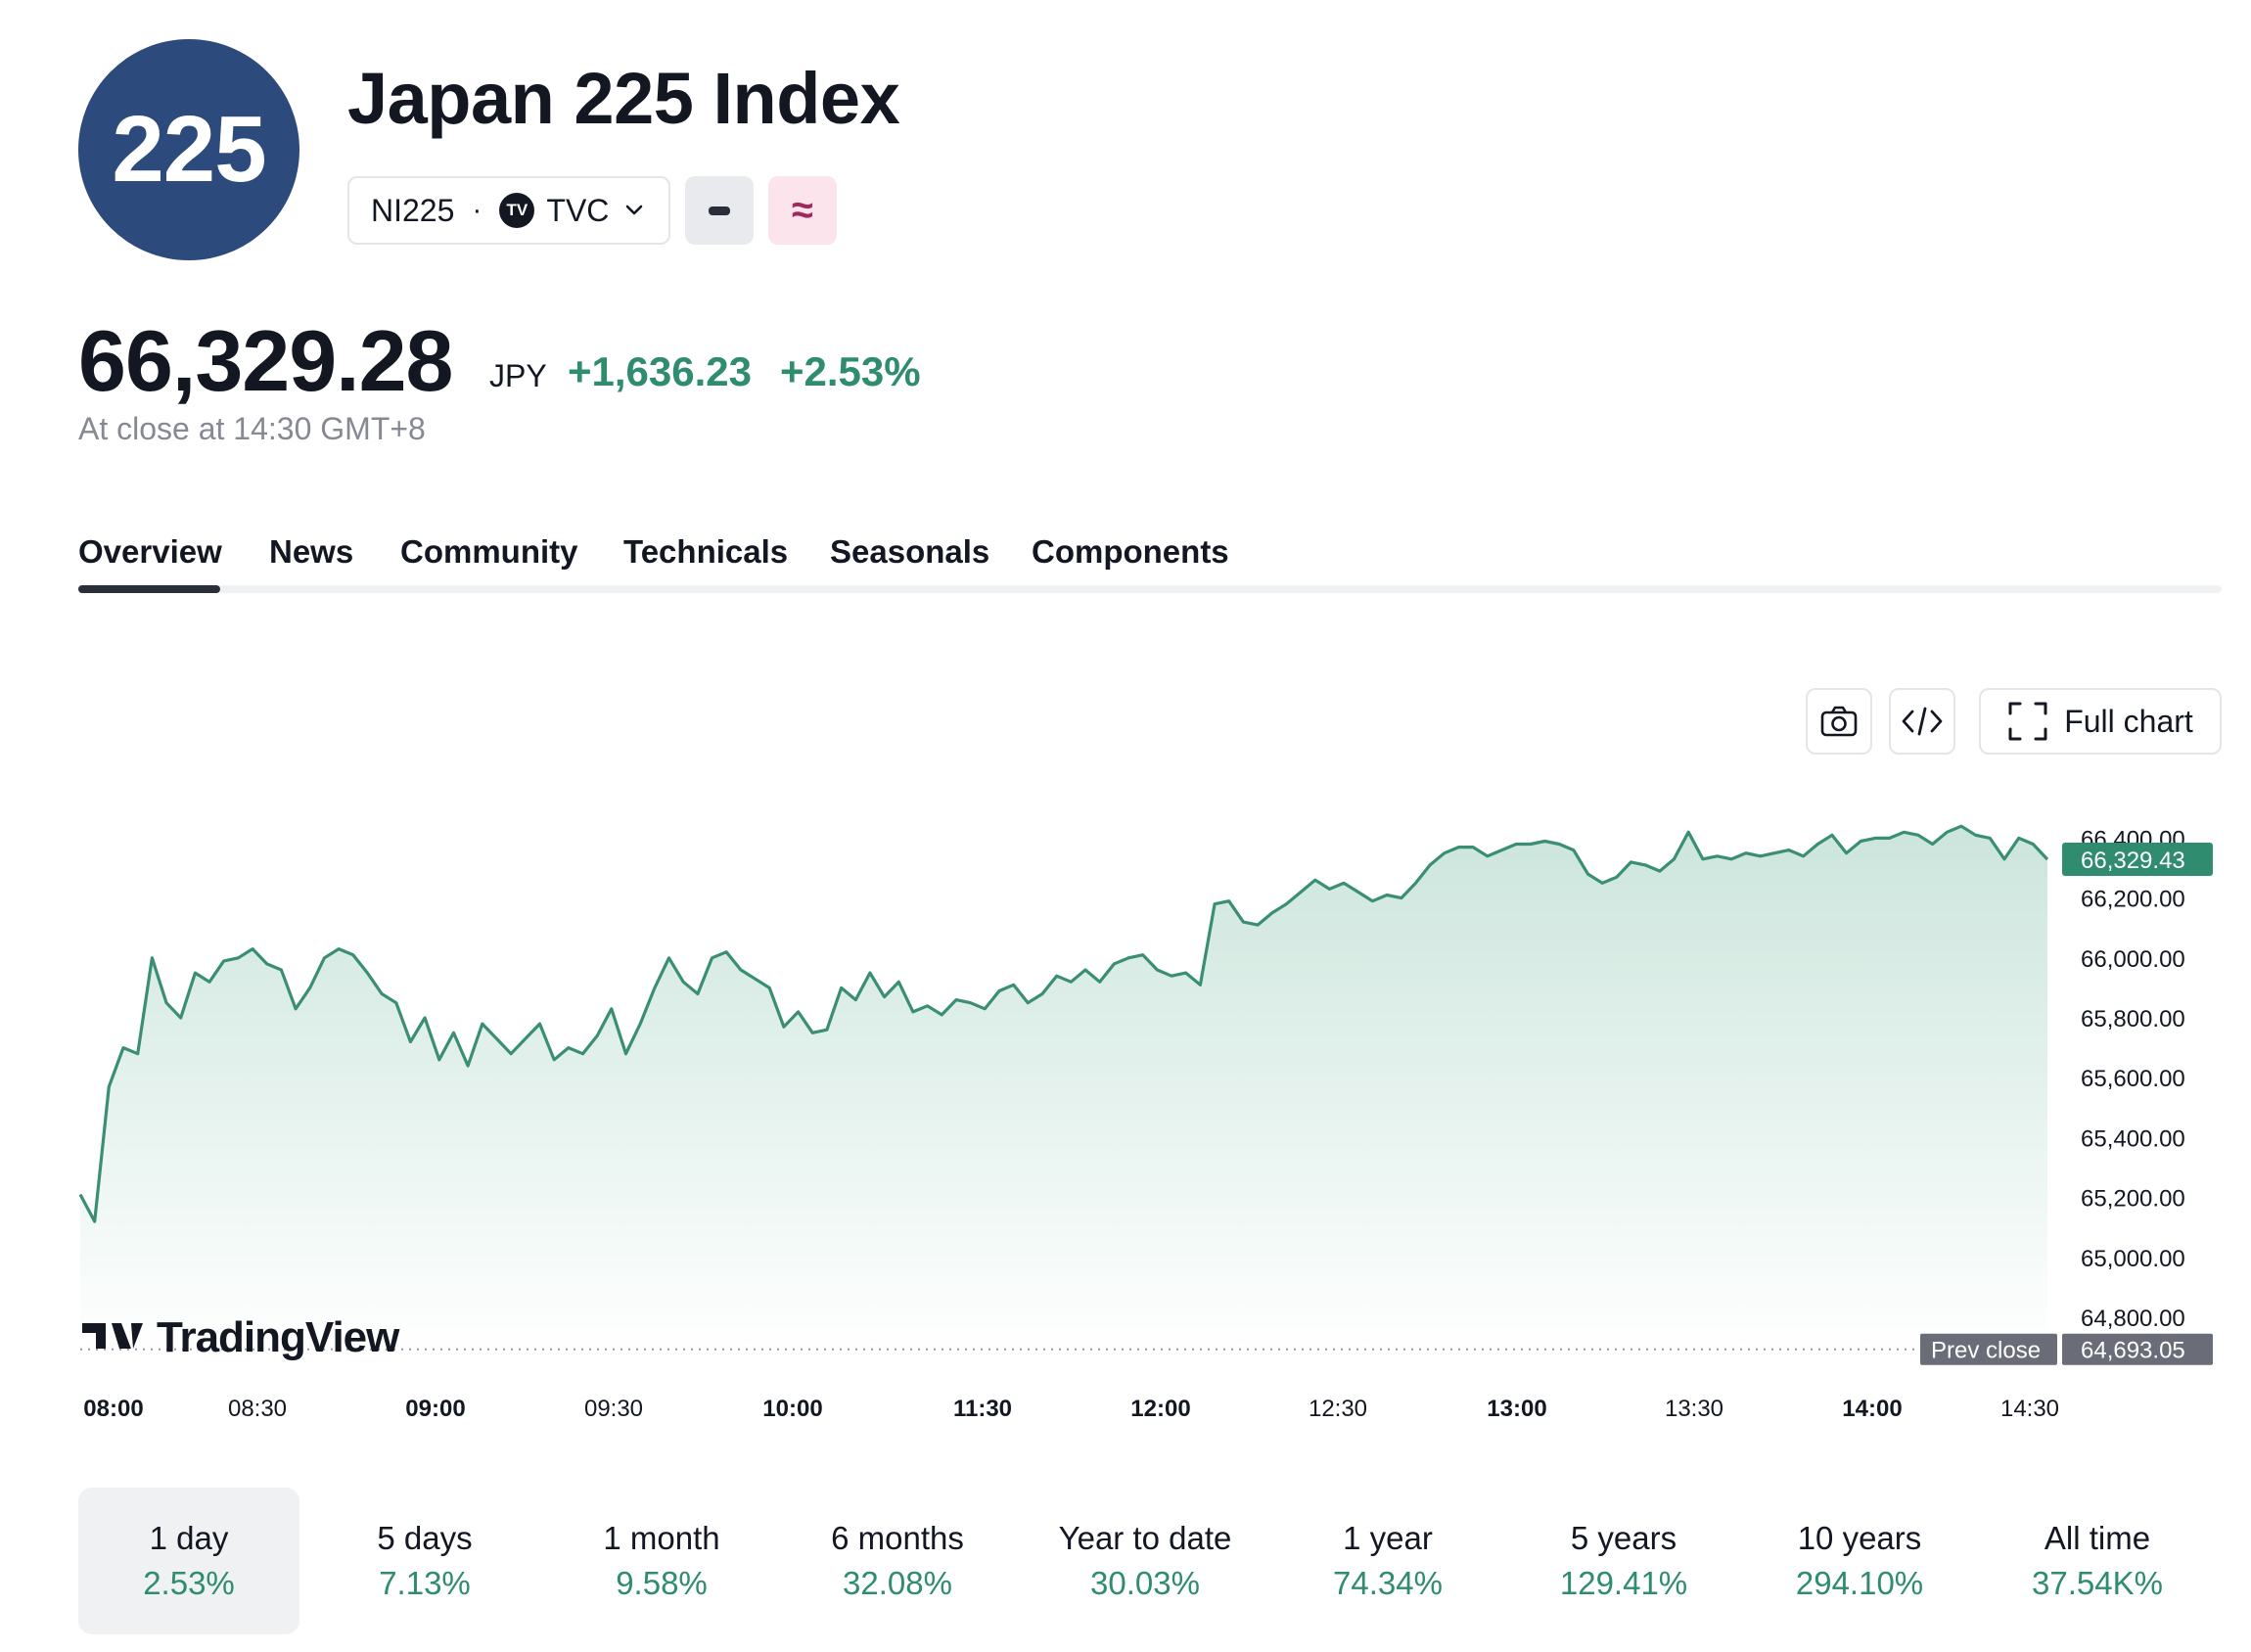 This screenshot has height=1652, width=2251. I want to click on x-axis-tick-label: 11:30, so click(982, 1409).